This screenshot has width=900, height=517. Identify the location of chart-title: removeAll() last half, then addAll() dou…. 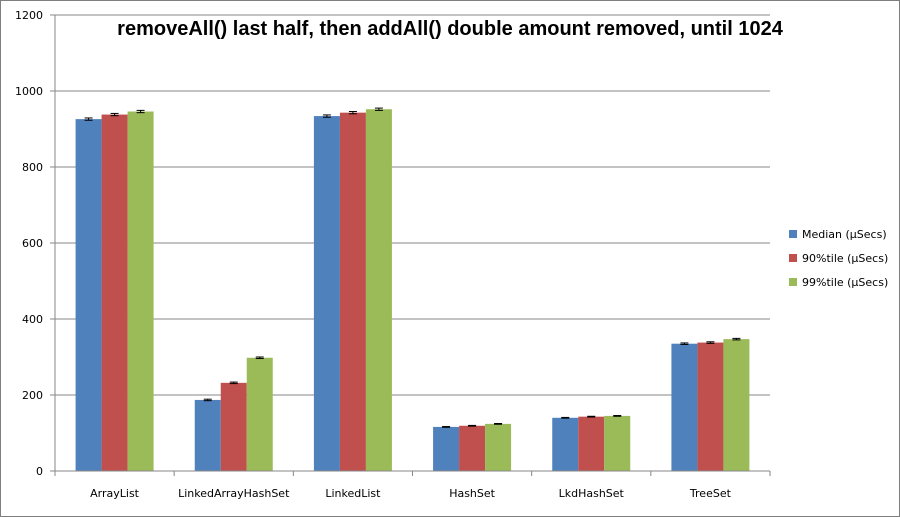
(450, 29).